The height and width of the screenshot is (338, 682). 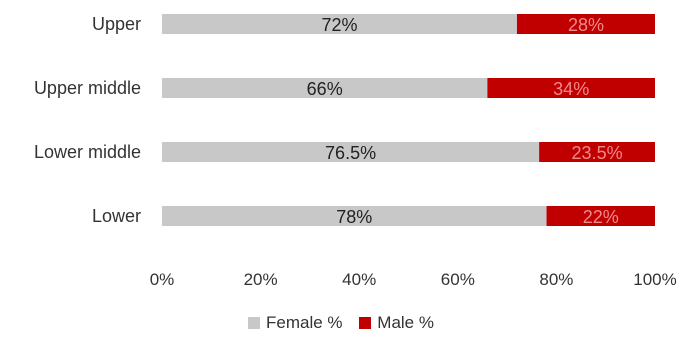 I want to click on data-label-male-lower: 22%, so click(x=601, y=217).